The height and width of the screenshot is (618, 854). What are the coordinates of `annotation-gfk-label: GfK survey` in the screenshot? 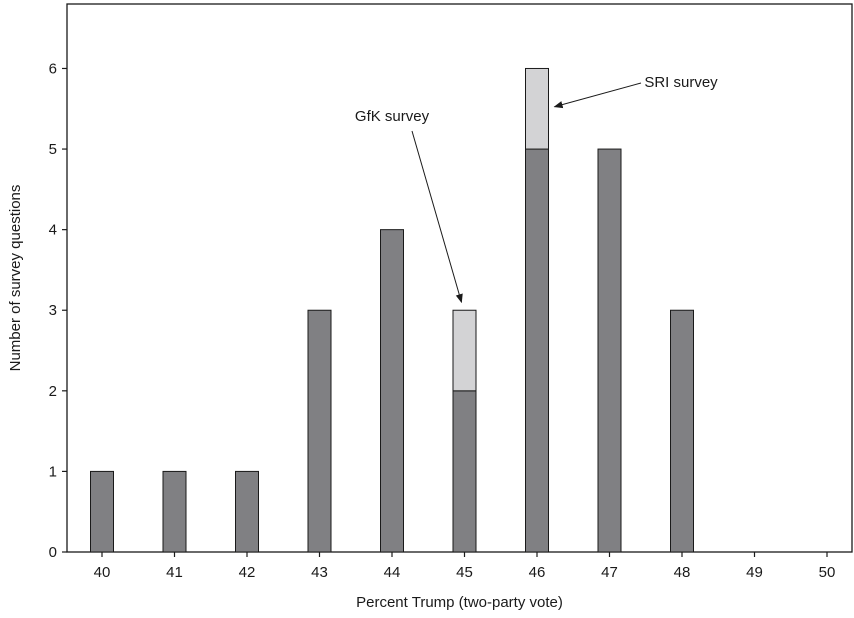 It's located at (392, 116).